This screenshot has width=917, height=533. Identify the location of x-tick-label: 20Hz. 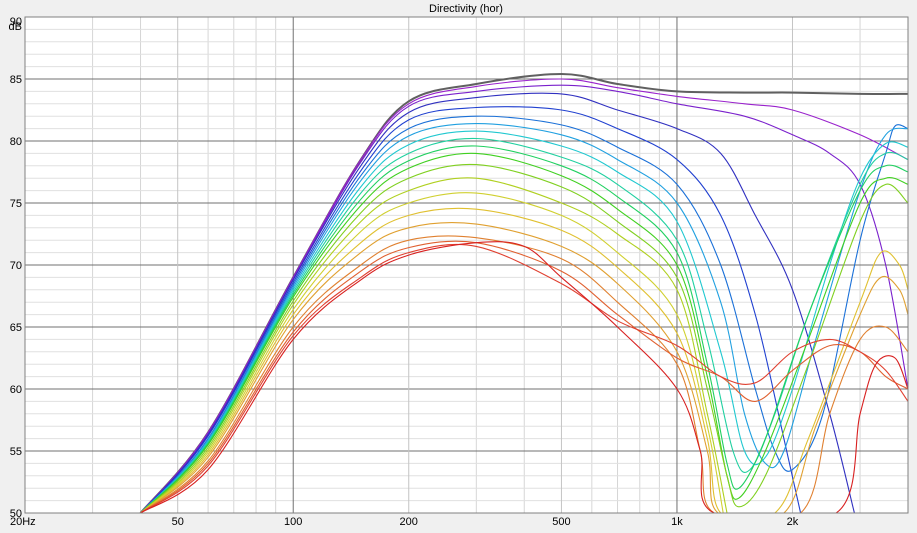
(23, 522).